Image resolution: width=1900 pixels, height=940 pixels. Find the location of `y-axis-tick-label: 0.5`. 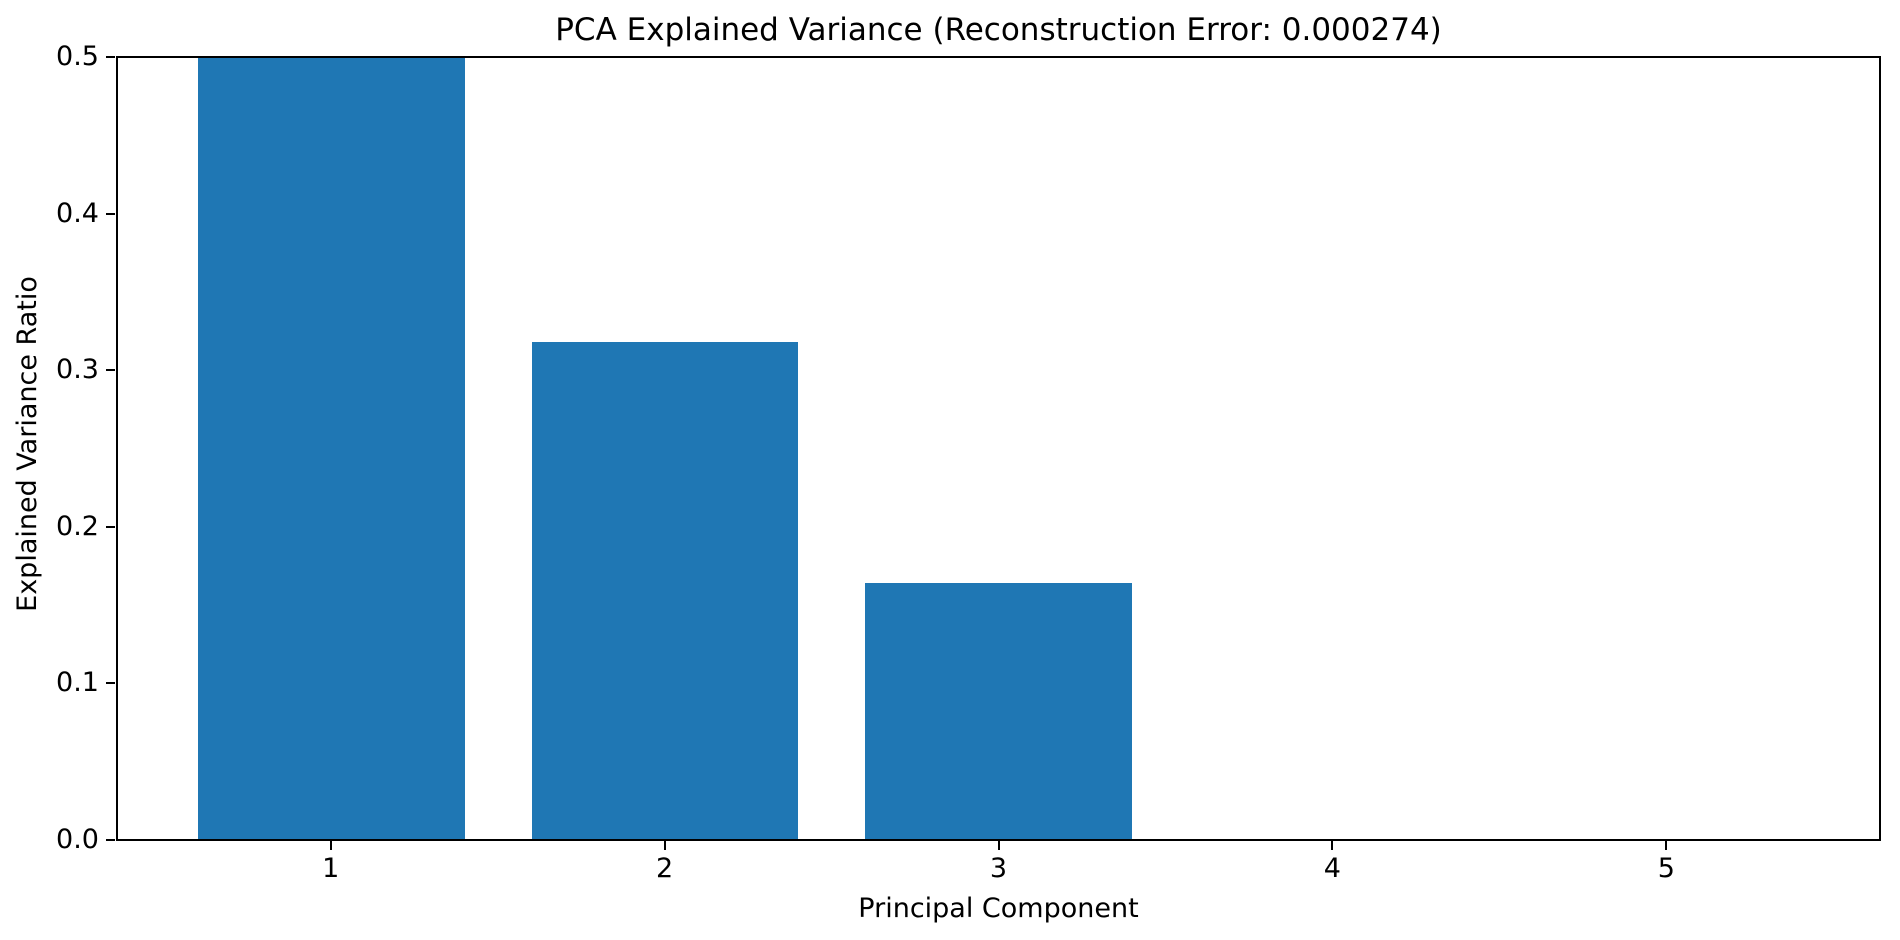

y-axis-tick-label: 0.5 is located at coordinates (77, 56).